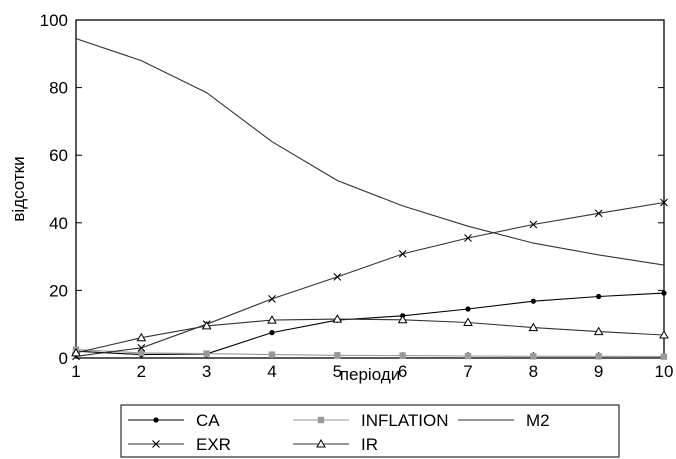  I want to click on legend-box, so click(370, 431).